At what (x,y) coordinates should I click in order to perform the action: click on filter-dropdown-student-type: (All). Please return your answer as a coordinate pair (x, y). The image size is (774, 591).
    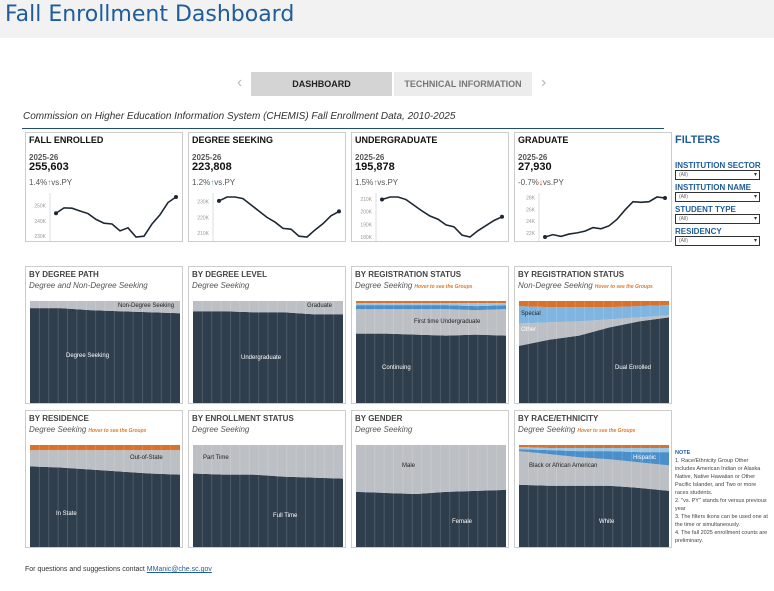
    Looking at the image, I should click on (717, 219).